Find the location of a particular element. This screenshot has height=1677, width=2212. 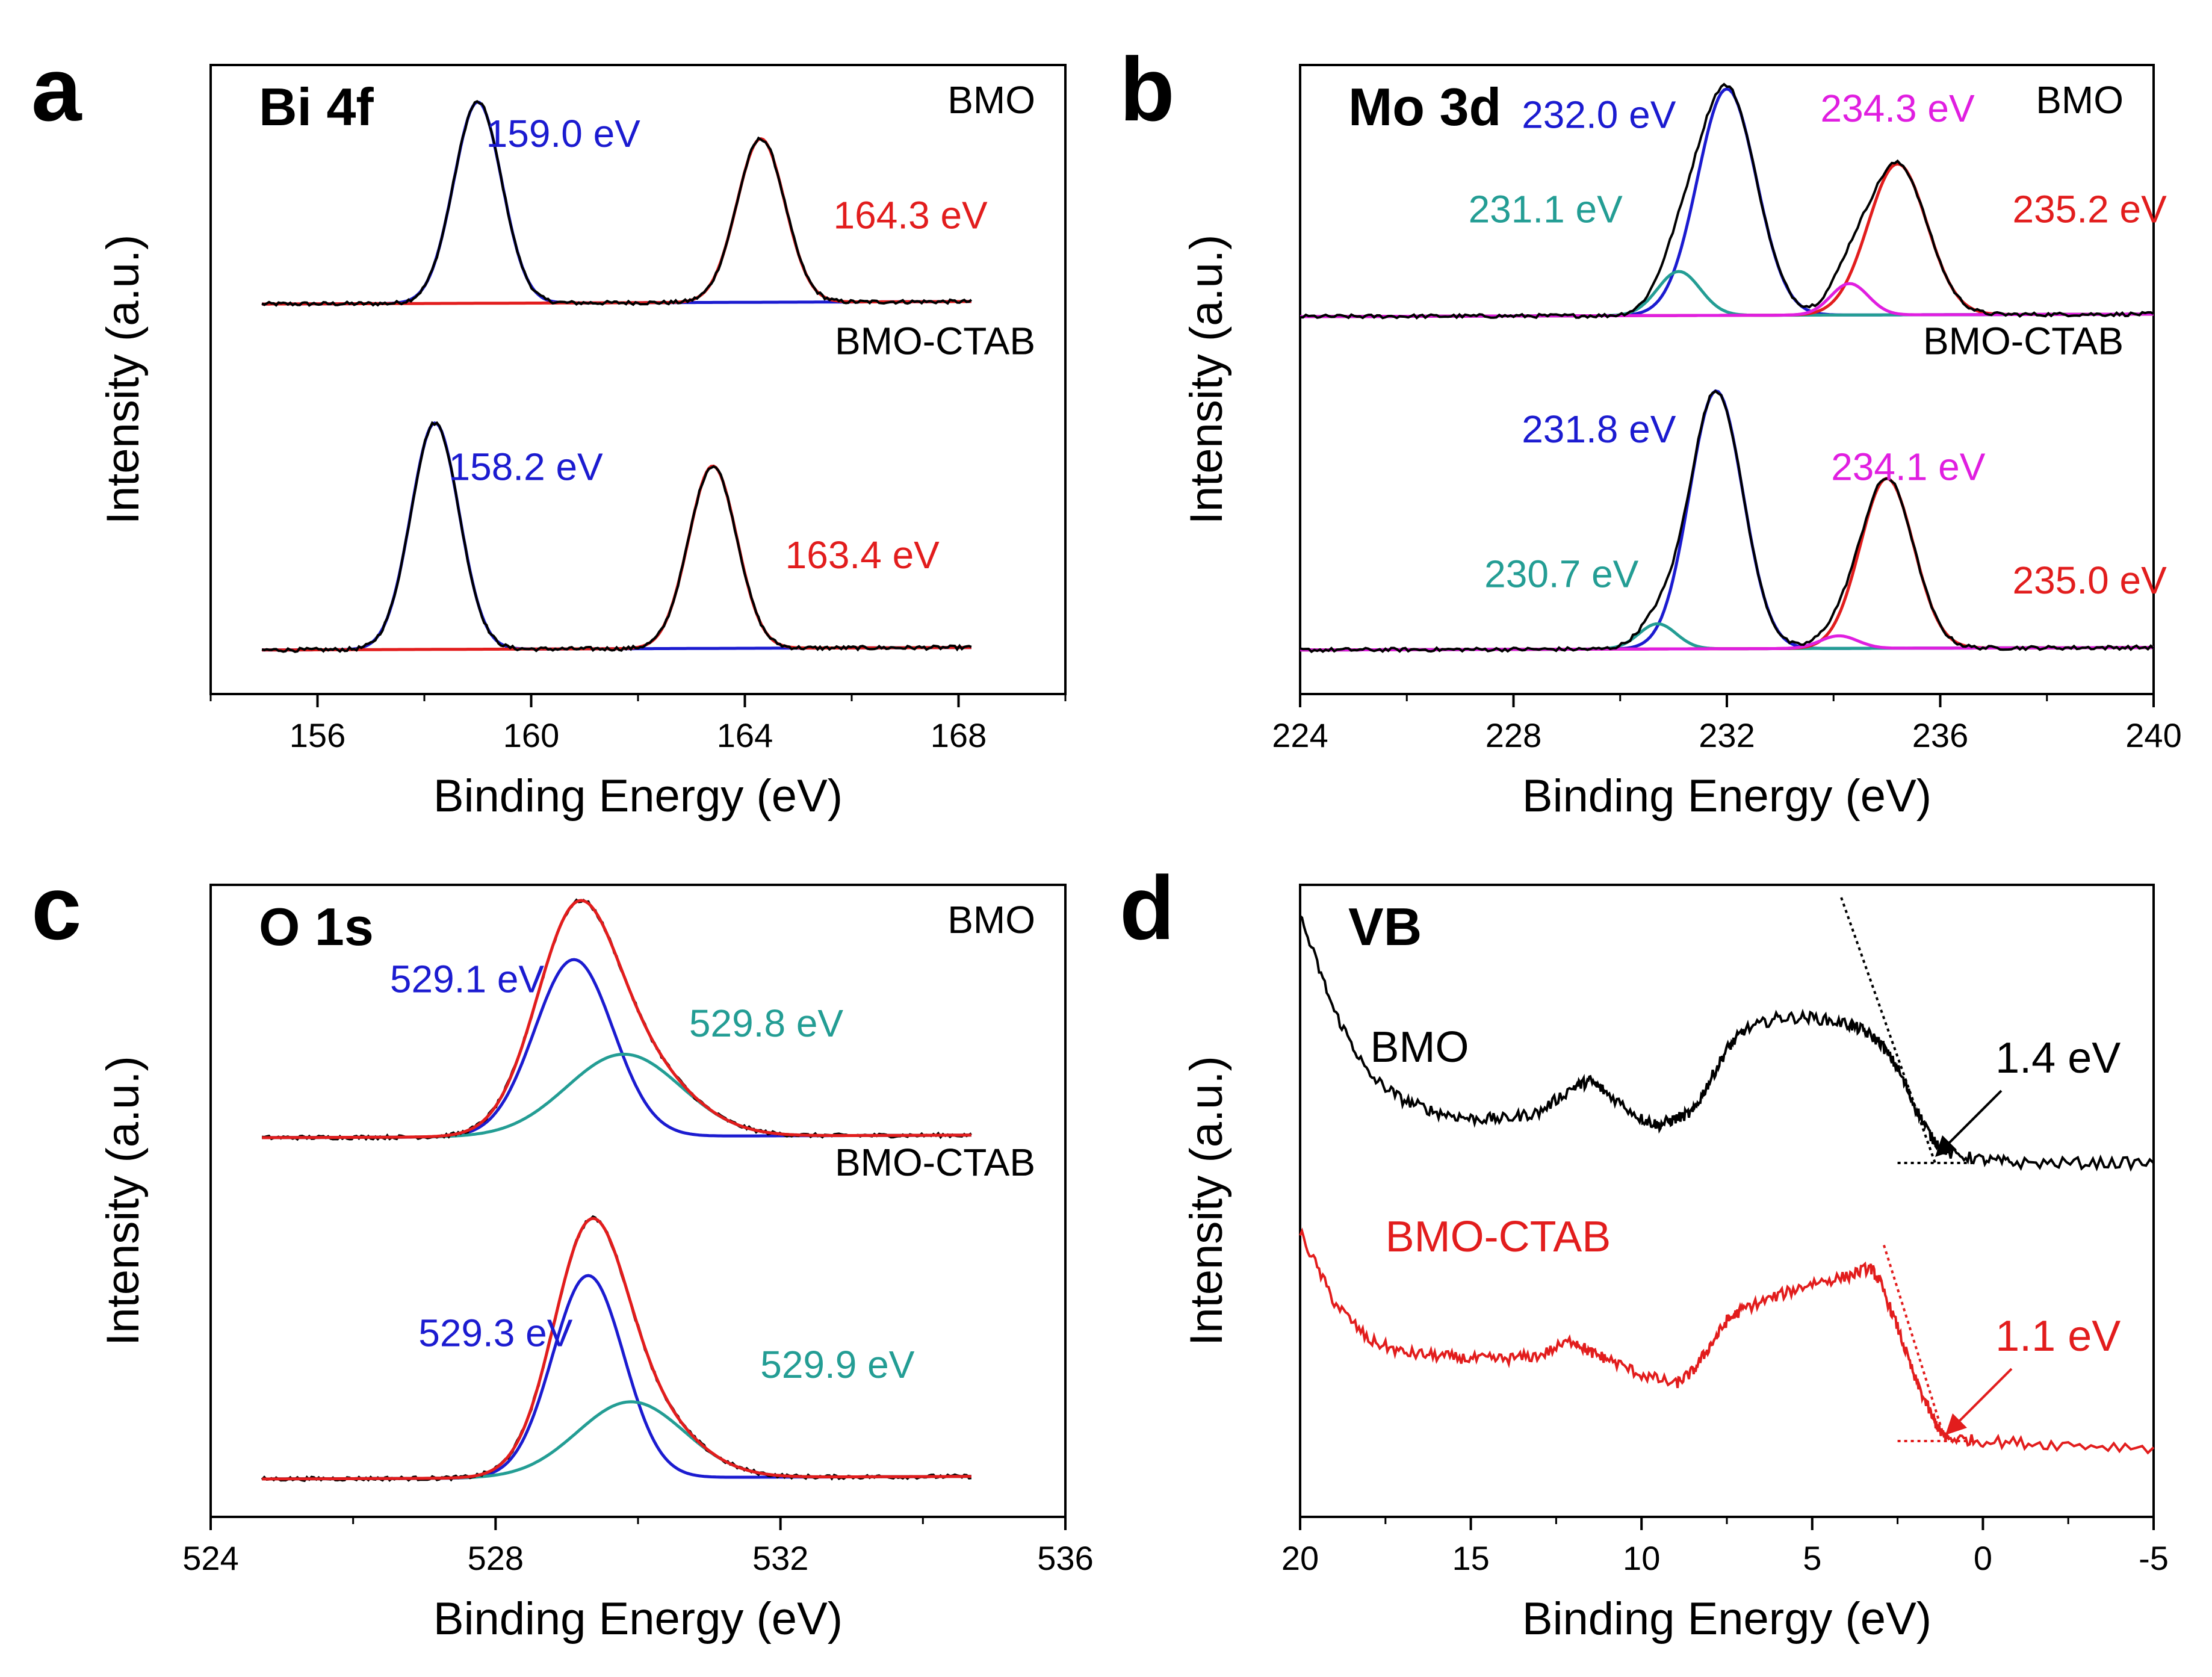

peak-label: 231.8 eV is located at coordinates (1599, 429).